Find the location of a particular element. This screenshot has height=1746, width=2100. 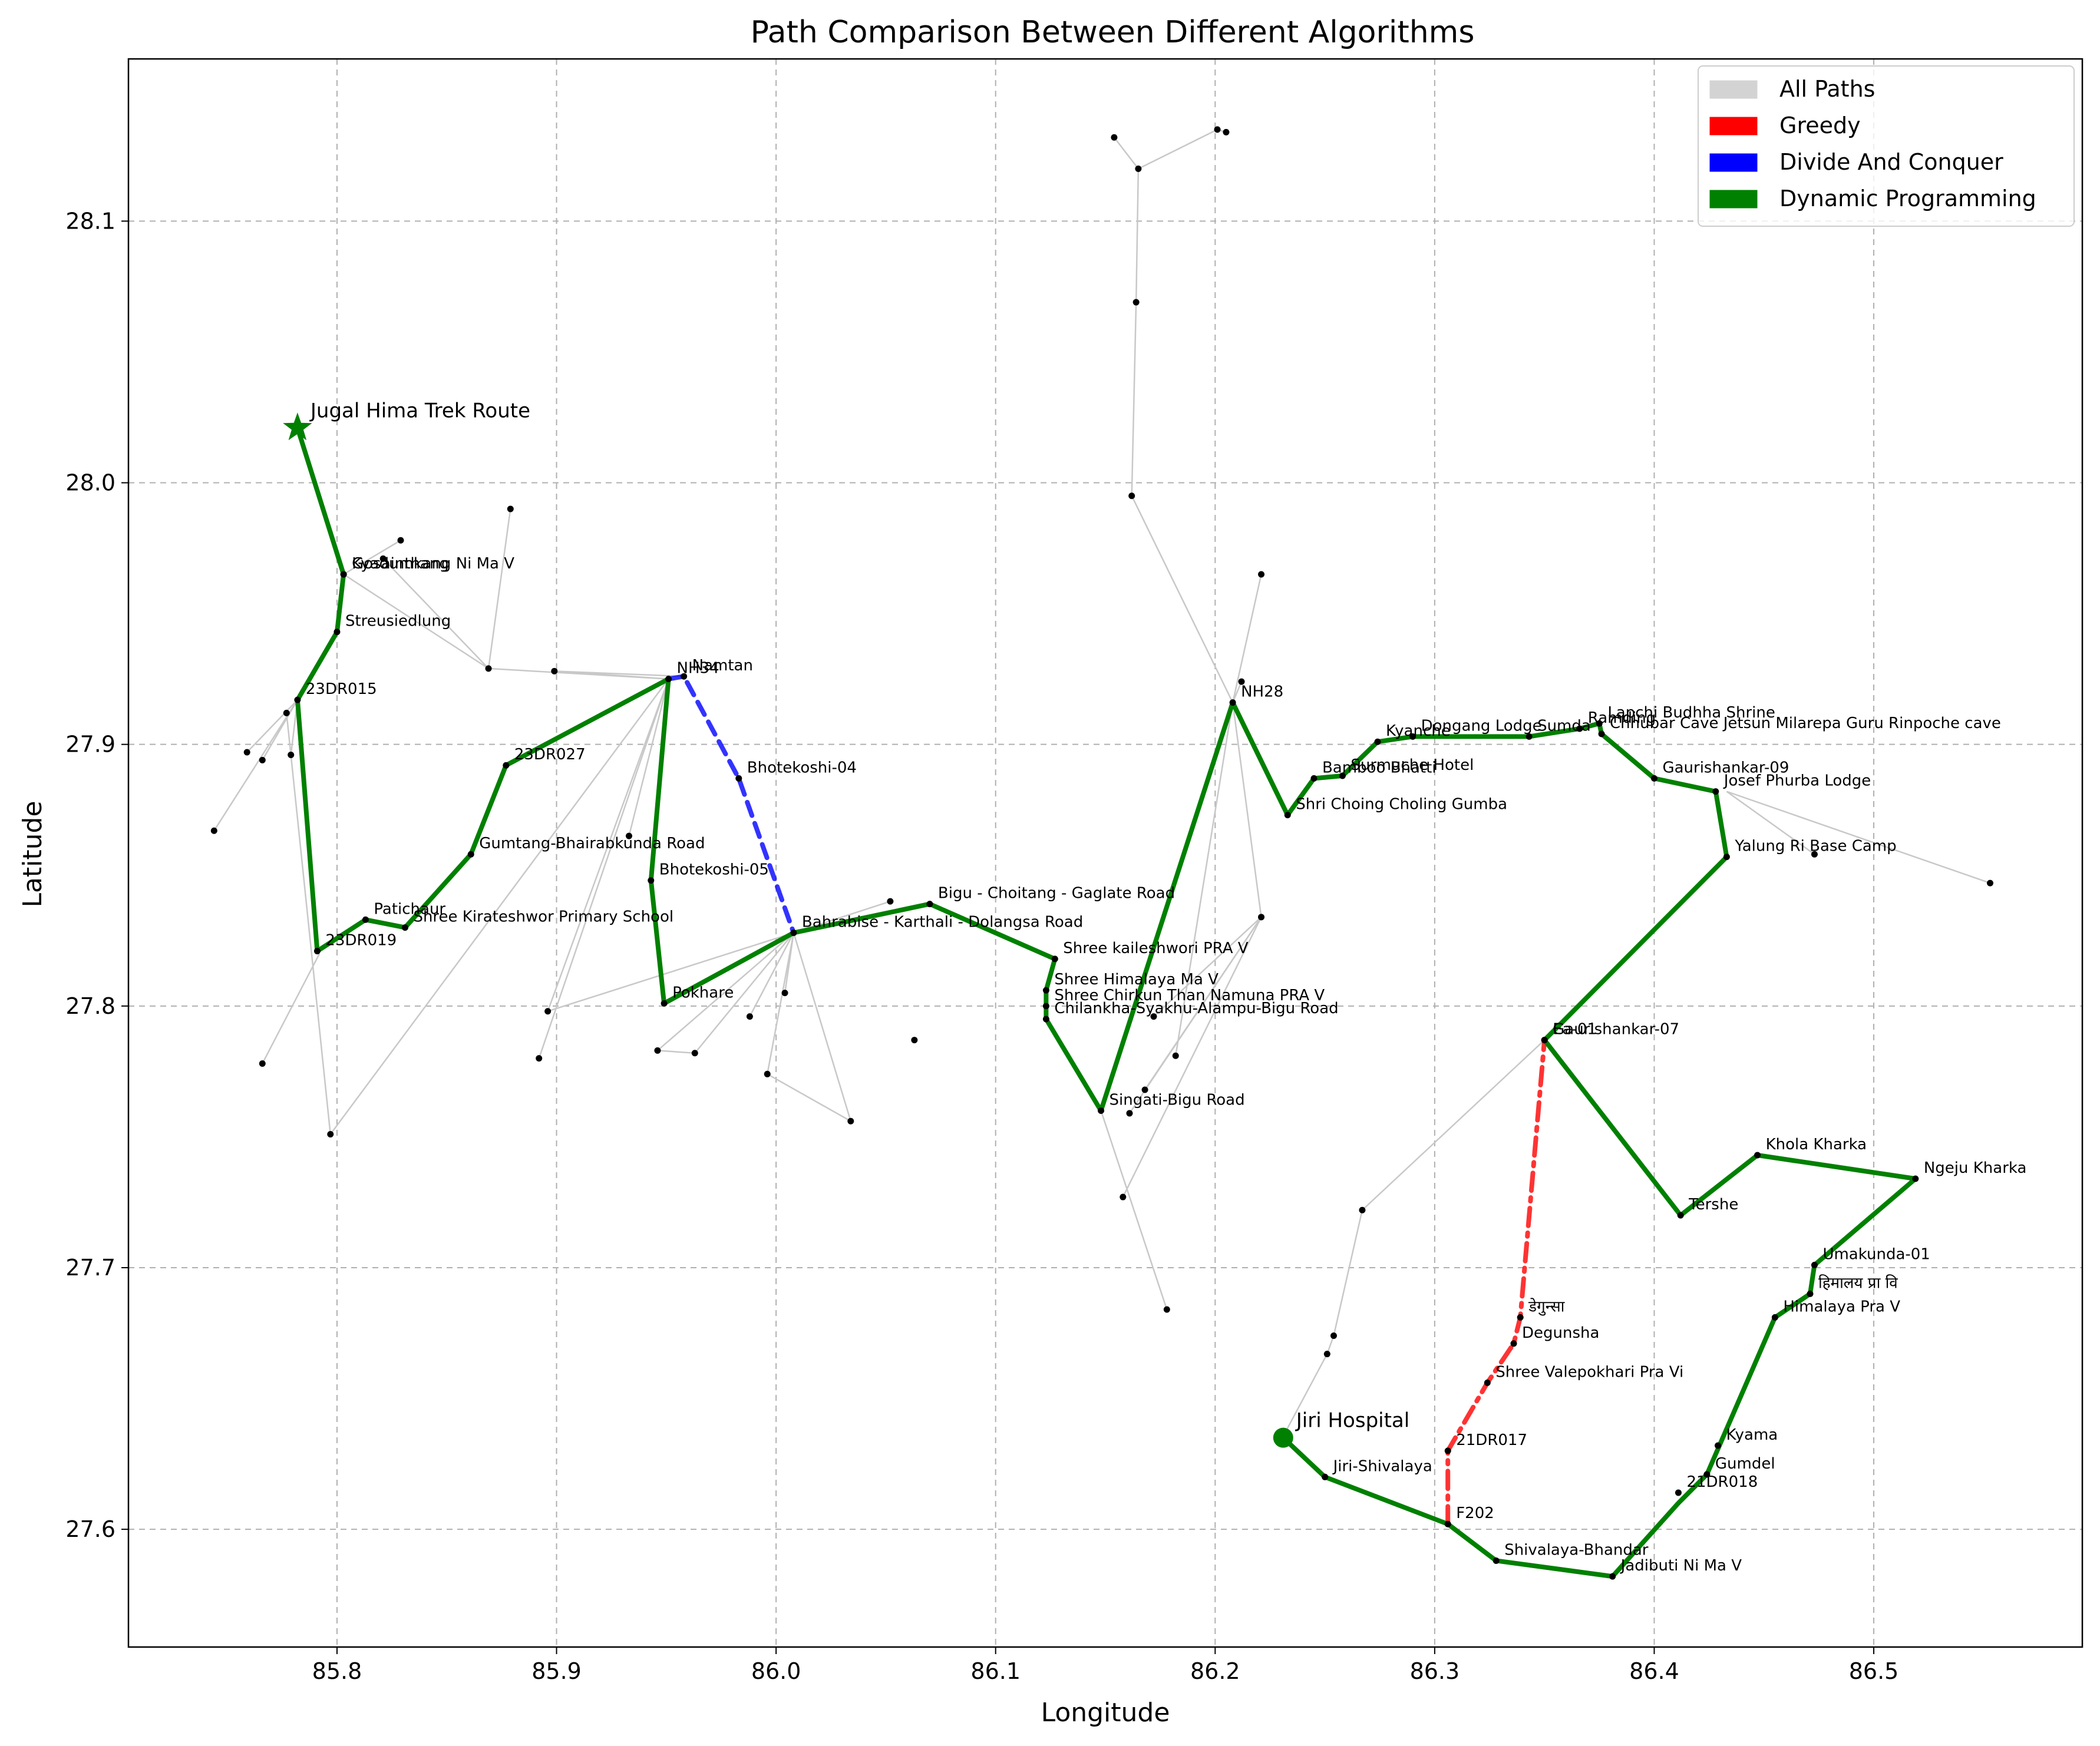

node-label: Bigu - Choitang - Gaglate Road is located at coordinates (1056, 893).